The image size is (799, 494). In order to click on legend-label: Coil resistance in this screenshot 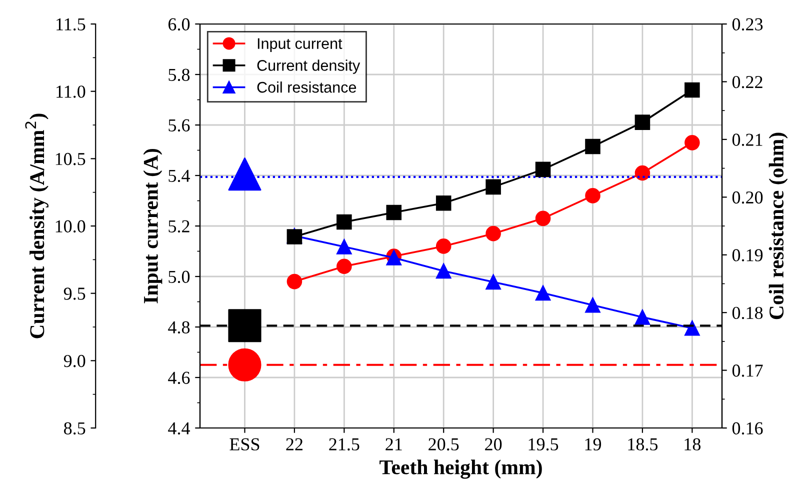, I will do `click(306, 87)`.